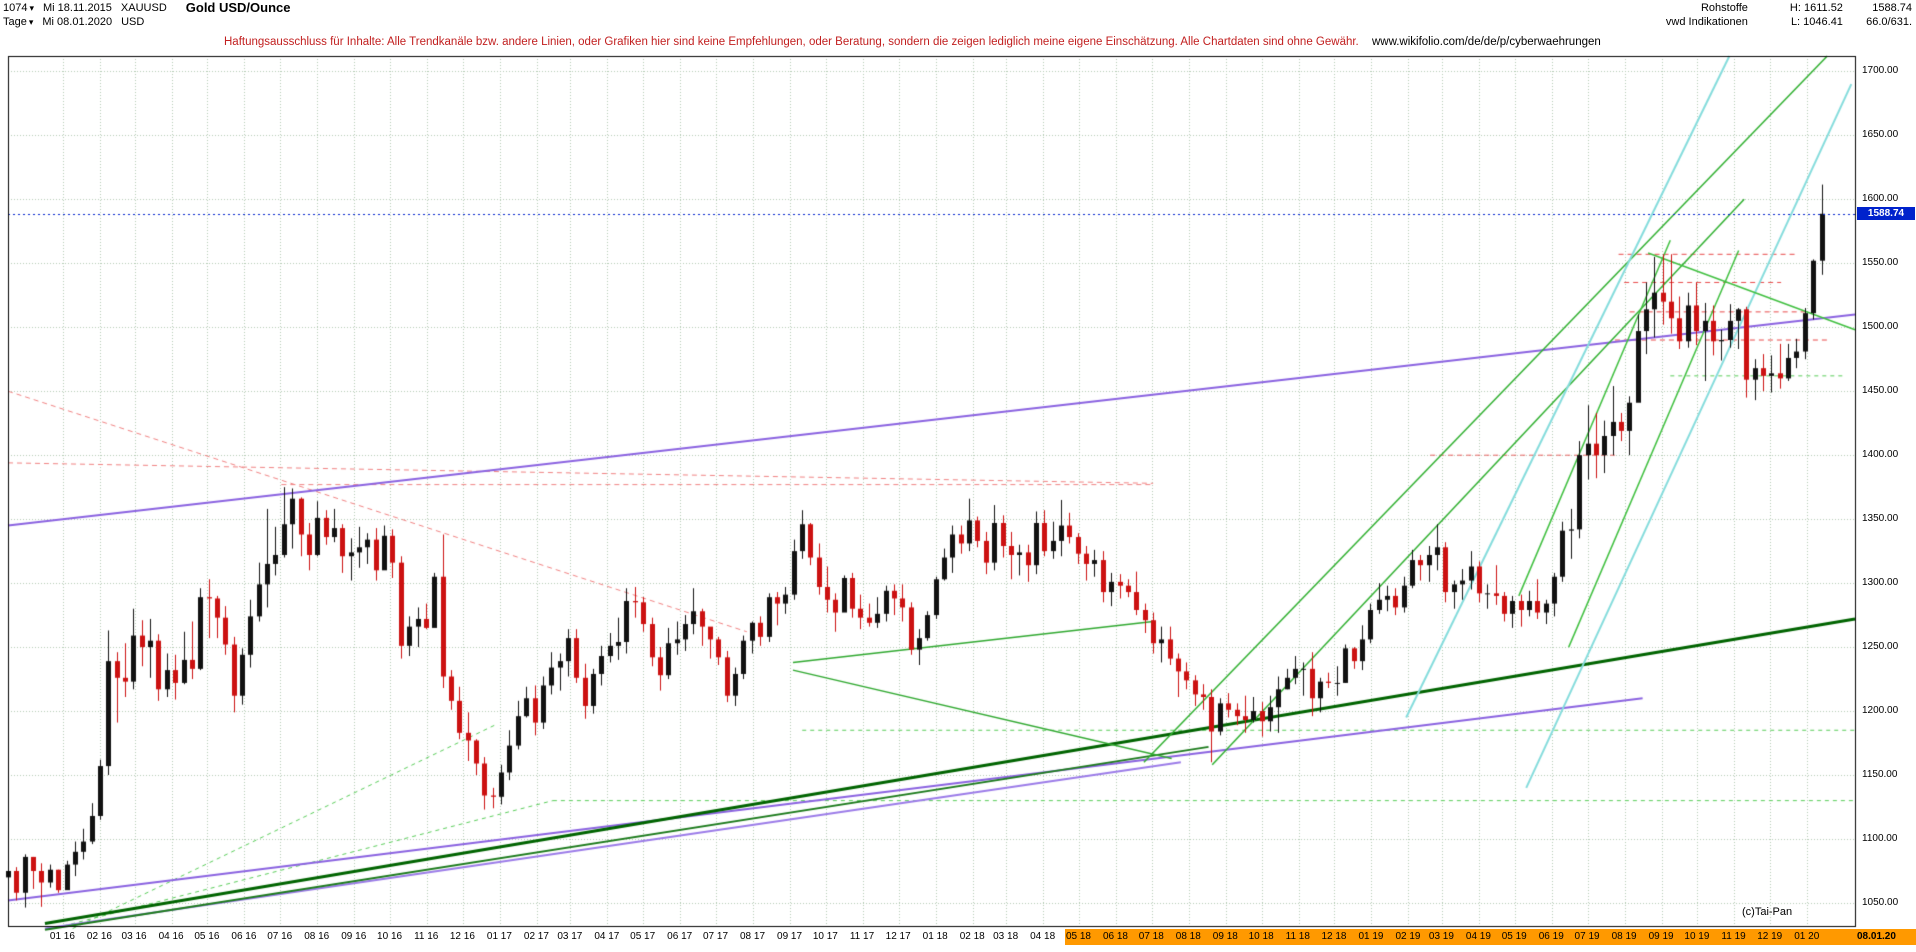 Image resolution: width=1916 pixels, height=952 pixels. Describe the element at coordinates (1767, 912) in the screenshot. I see `copyright-watermark: (c)Tai-Pan` at that location.